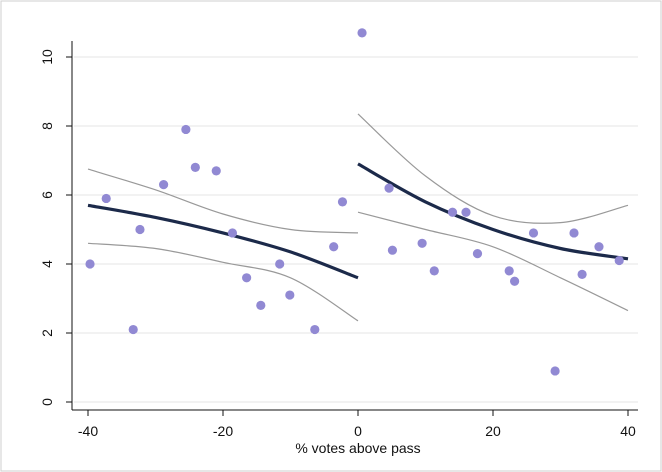 The width and height of the screenshot is (662, 472). Describe the element at coordinates (47, 57) in the screenshot. I see `y-tick-label-10: 10` at that location.